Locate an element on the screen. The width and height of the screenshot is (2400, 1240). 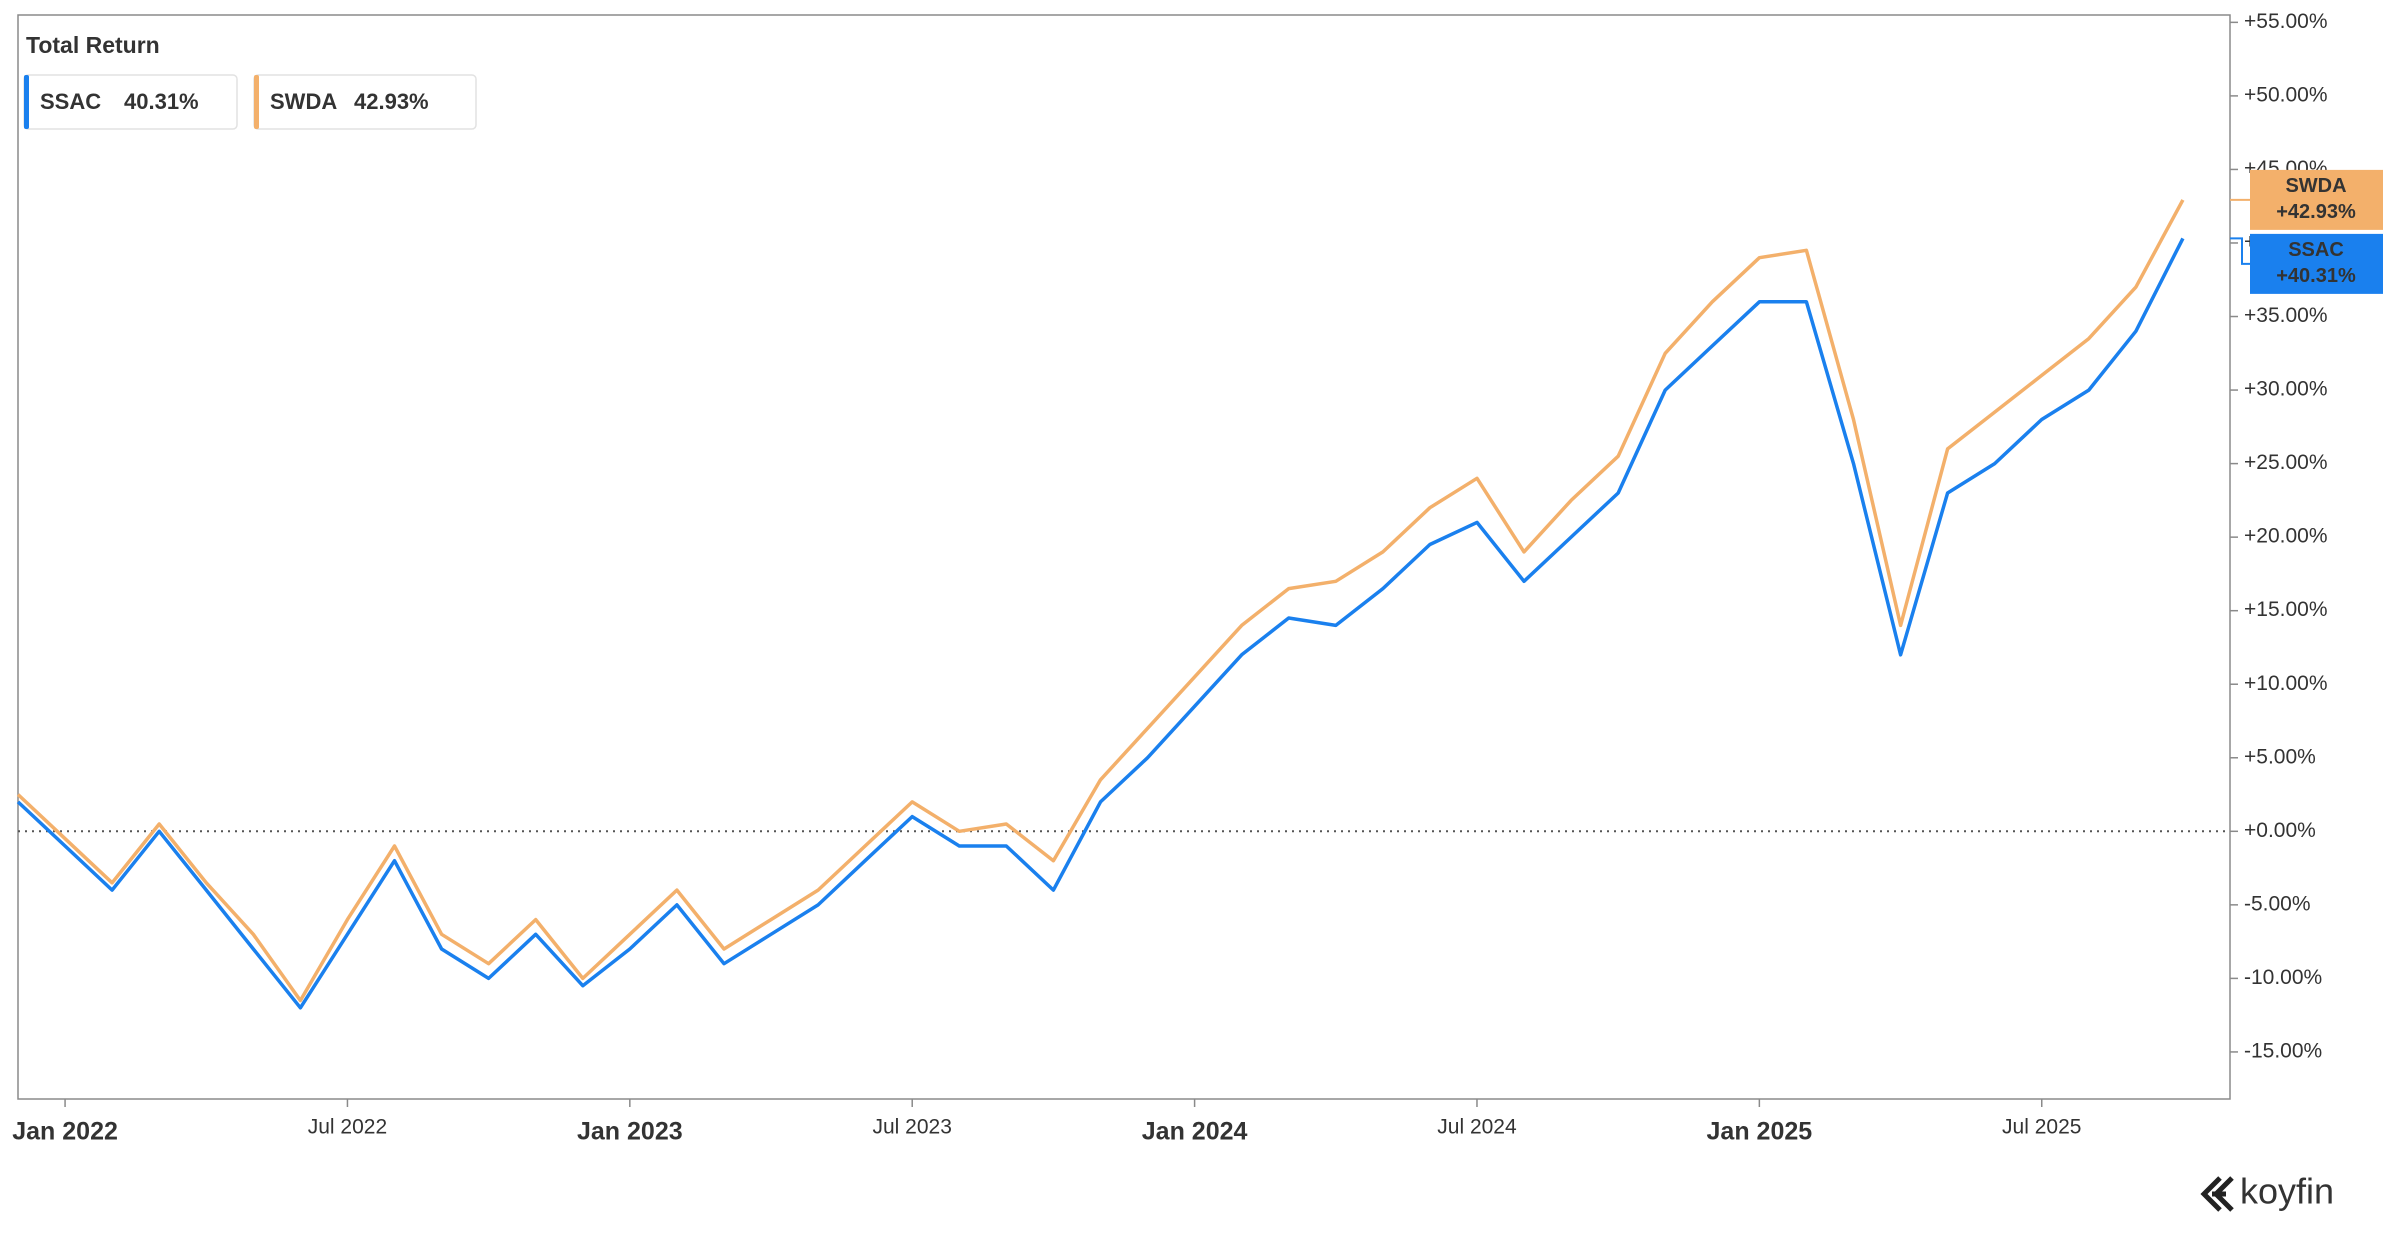
x-tick-label: Jan 2024 is located at coordinates (1195, 1132).